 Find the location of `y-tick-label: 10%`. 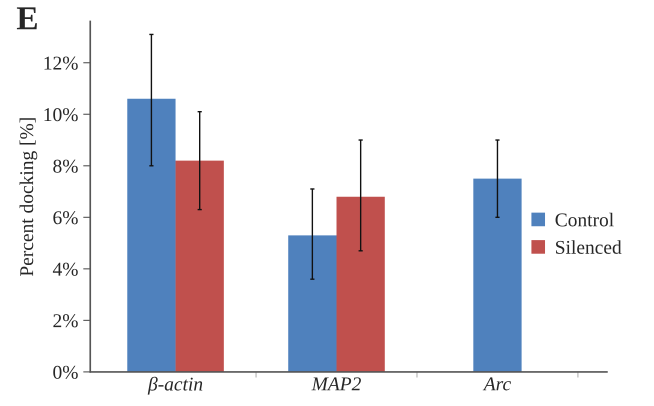

y-tick-label: 10% is located at coordinates (61, 115).